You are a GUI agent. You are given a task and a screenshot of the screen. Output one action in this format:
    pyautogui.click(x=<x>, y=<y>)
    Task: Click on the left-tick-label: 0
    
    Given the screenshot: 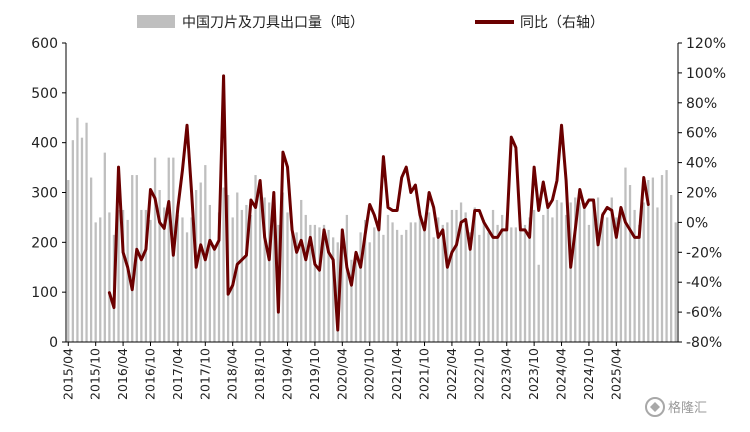 What is the action you would take?
    pyautogui.click(x=53, y=343)
    